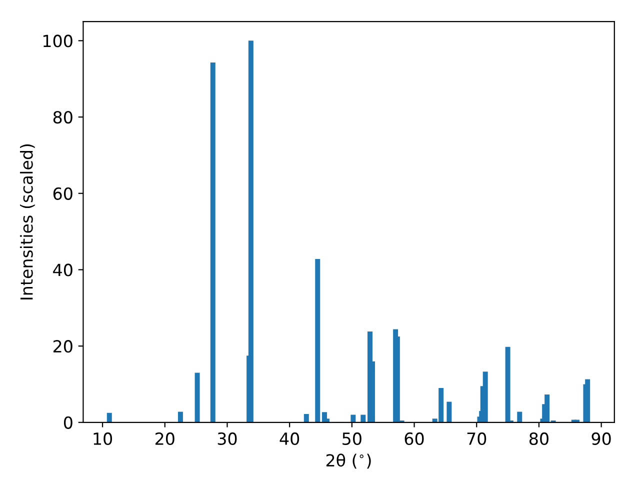 The width and height of the screenshot is (640, 480). What do you see at coordinates (62, 346) in the screenshot?
I see `y-tick-label: 20` at bounding box center [62, 346].